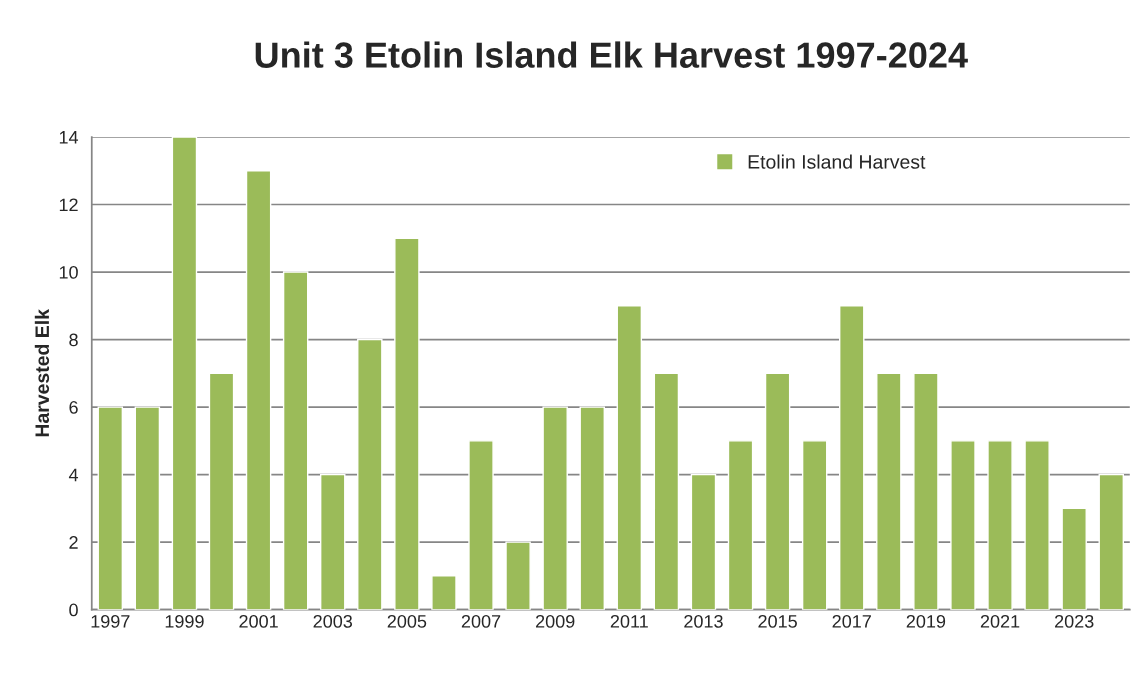  Describe the element at coordinates (258, 621) in the screenshot. I see `x-tick-label: 2001` at that location.